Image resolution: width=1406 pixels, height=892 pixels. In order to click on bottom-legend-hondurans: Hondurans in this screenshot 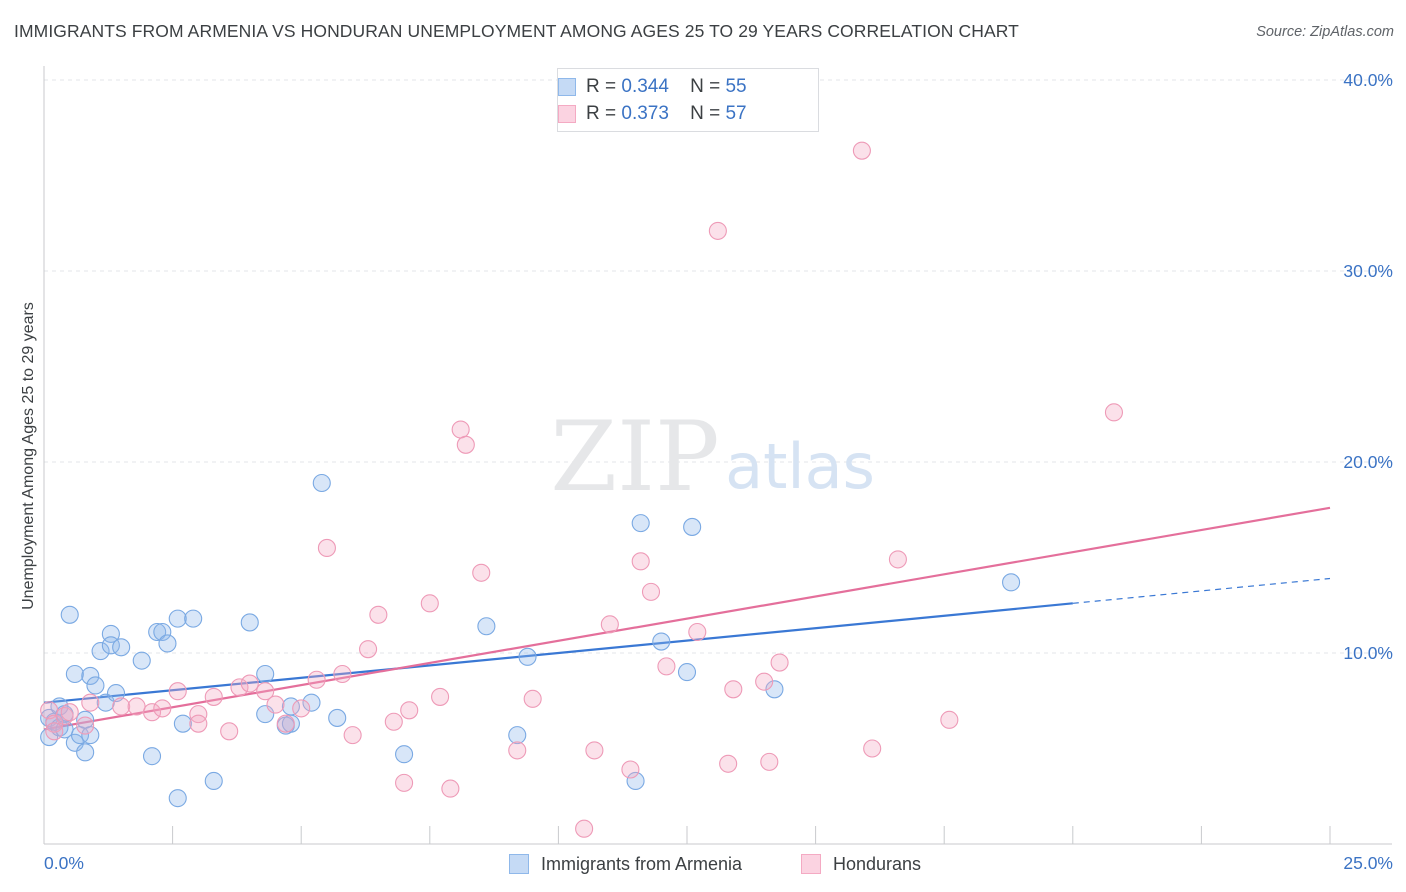, I will do `click(861, 864)`.